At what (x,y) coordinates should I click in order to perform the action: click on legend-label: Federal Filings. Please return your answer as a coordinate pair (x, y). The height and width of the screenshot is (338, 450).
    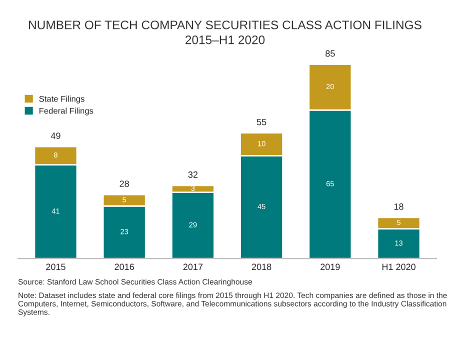
    Looking at the image, I should click on (67, 112).